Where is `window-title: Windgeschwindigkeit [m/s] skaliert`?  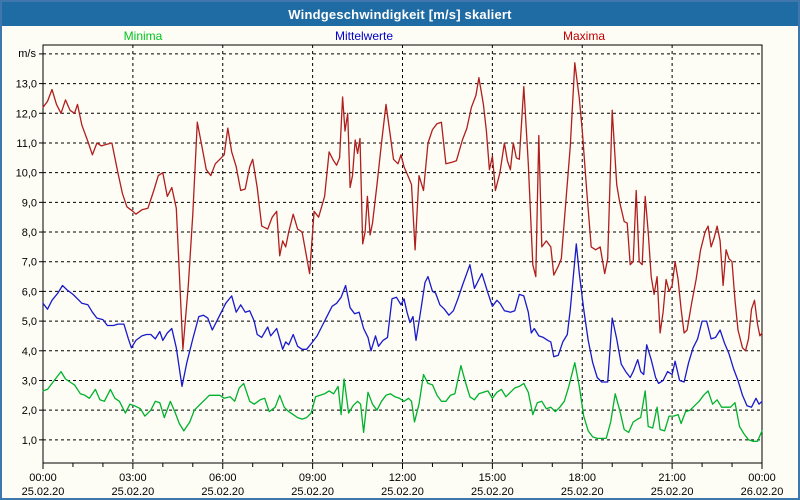
window-title: Windgeschwindigkeit [m/s] skaliert is located at coordinates (400, 14).